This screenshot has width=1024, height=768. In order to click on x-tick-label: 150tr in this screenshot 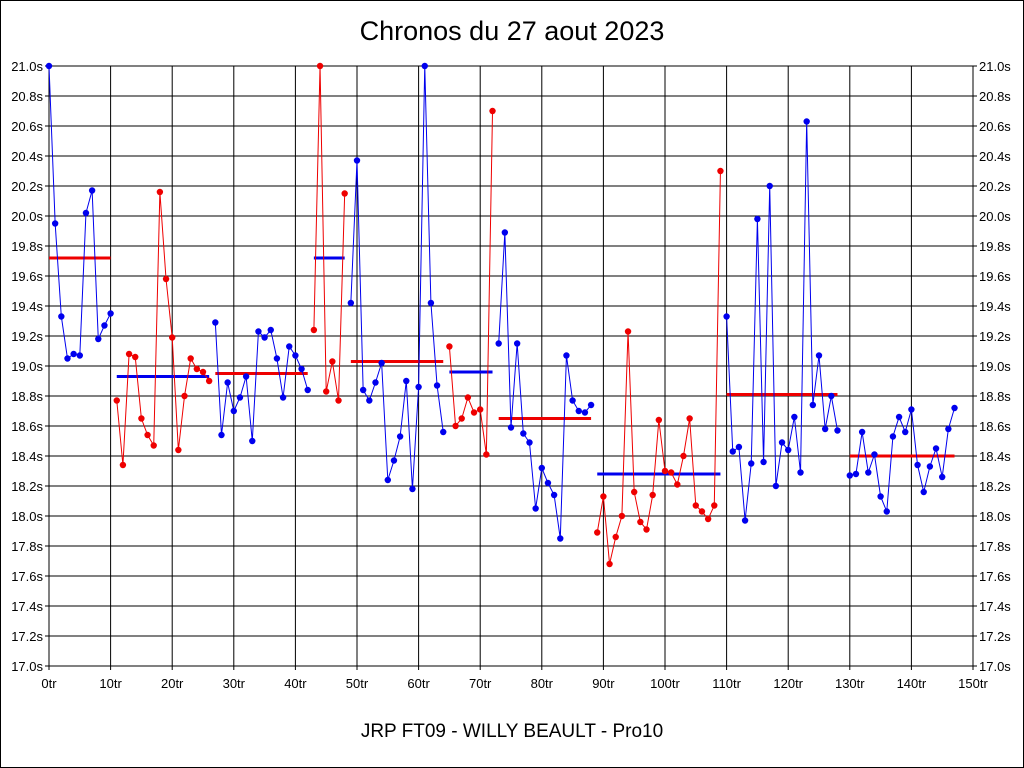, I will do `click(973, 683)`.